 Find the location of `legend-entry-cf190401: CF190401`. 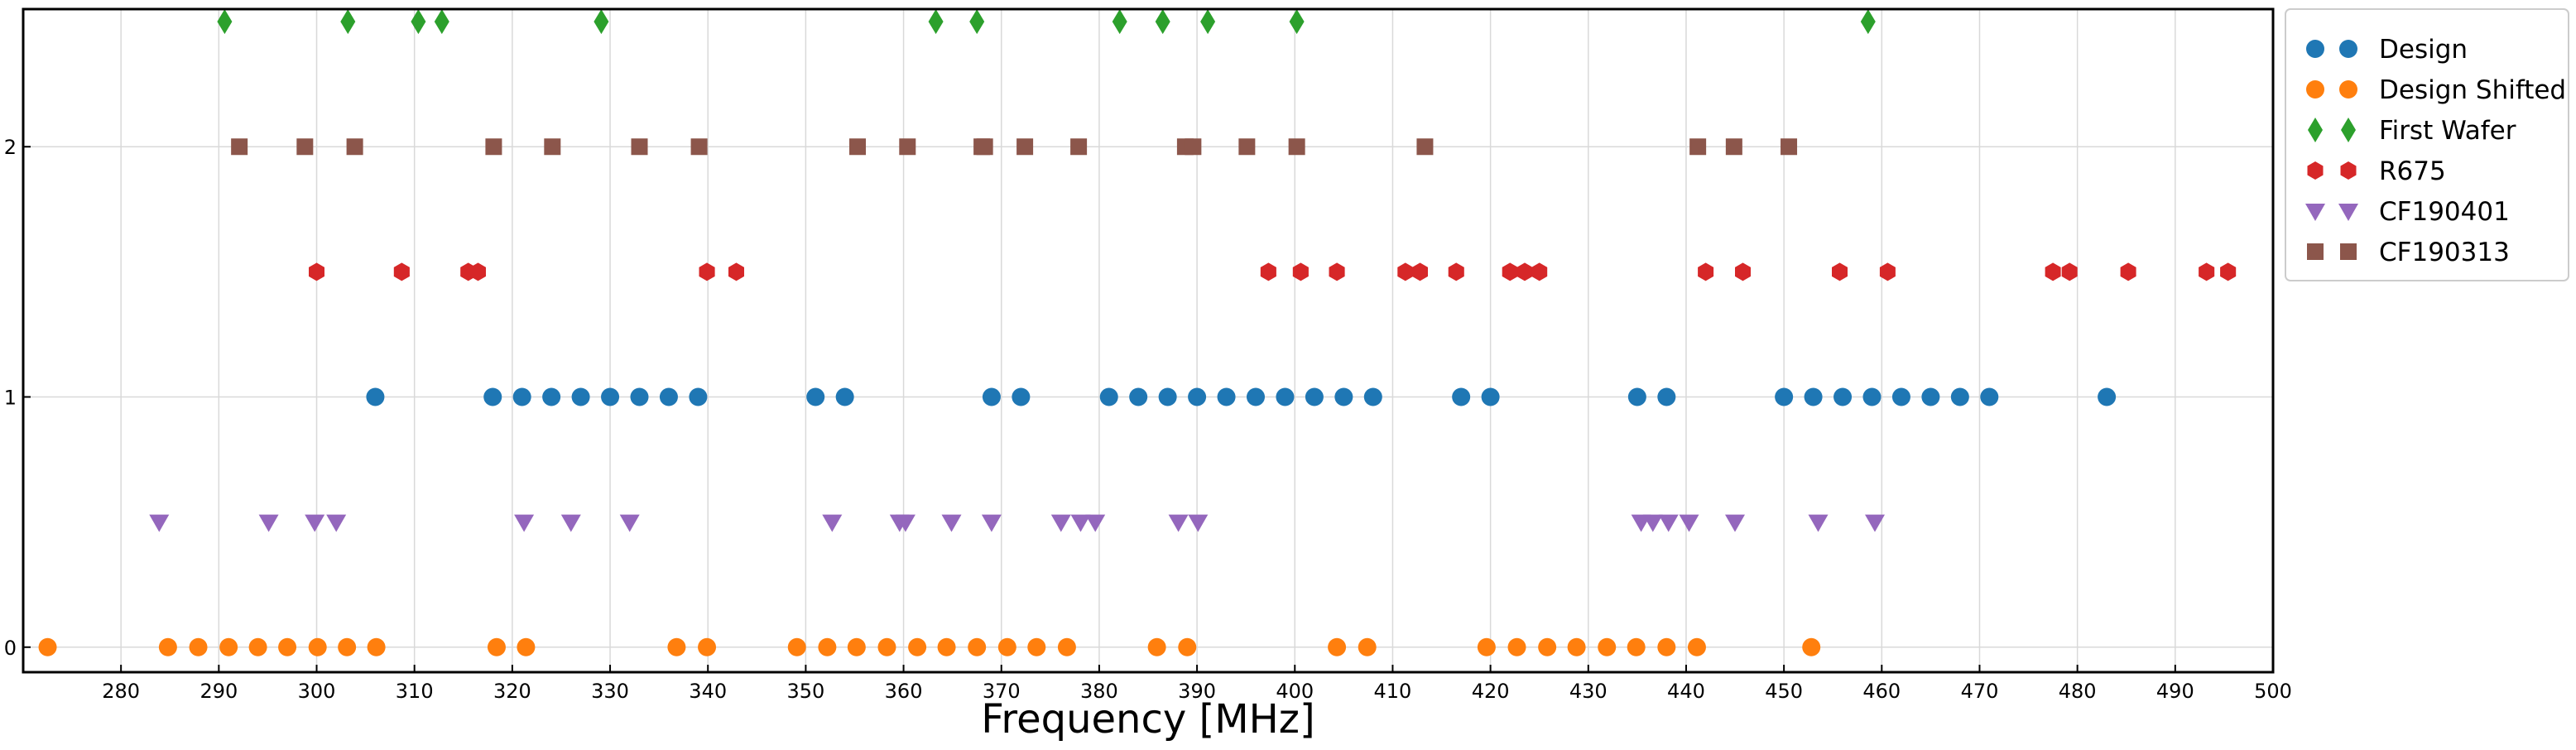

legend-entry-cf190401: CF190401 is located at coordinates (2407, 212).